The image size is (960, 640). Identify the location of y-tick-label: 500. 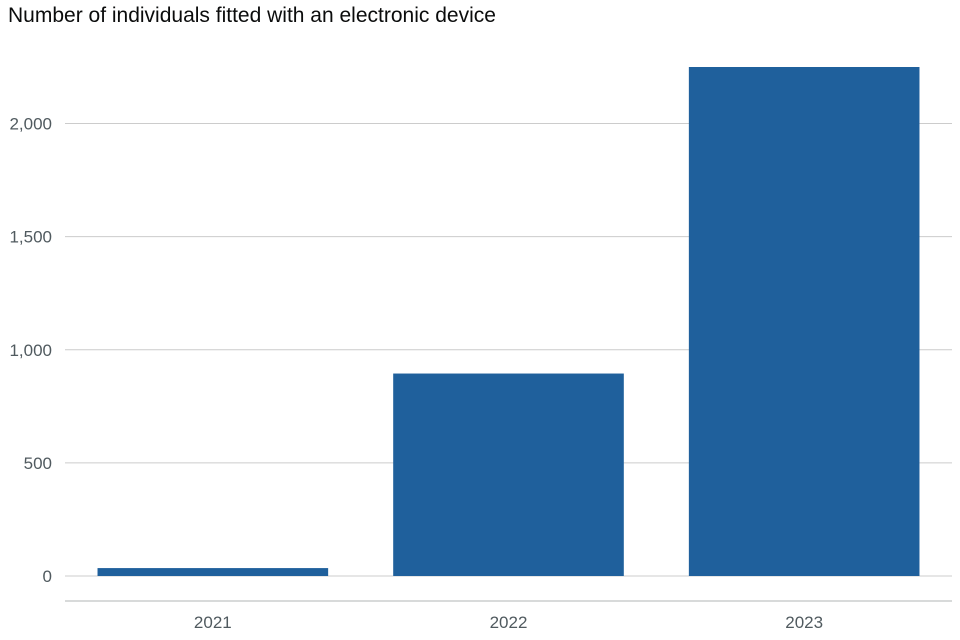
(38, 463).